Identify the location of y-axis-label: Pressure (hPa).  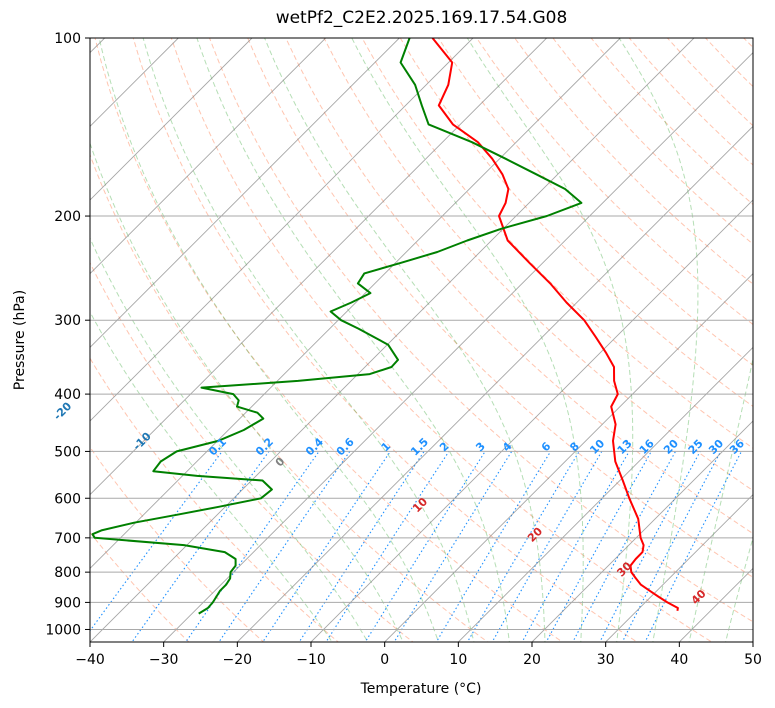
(20, 340).